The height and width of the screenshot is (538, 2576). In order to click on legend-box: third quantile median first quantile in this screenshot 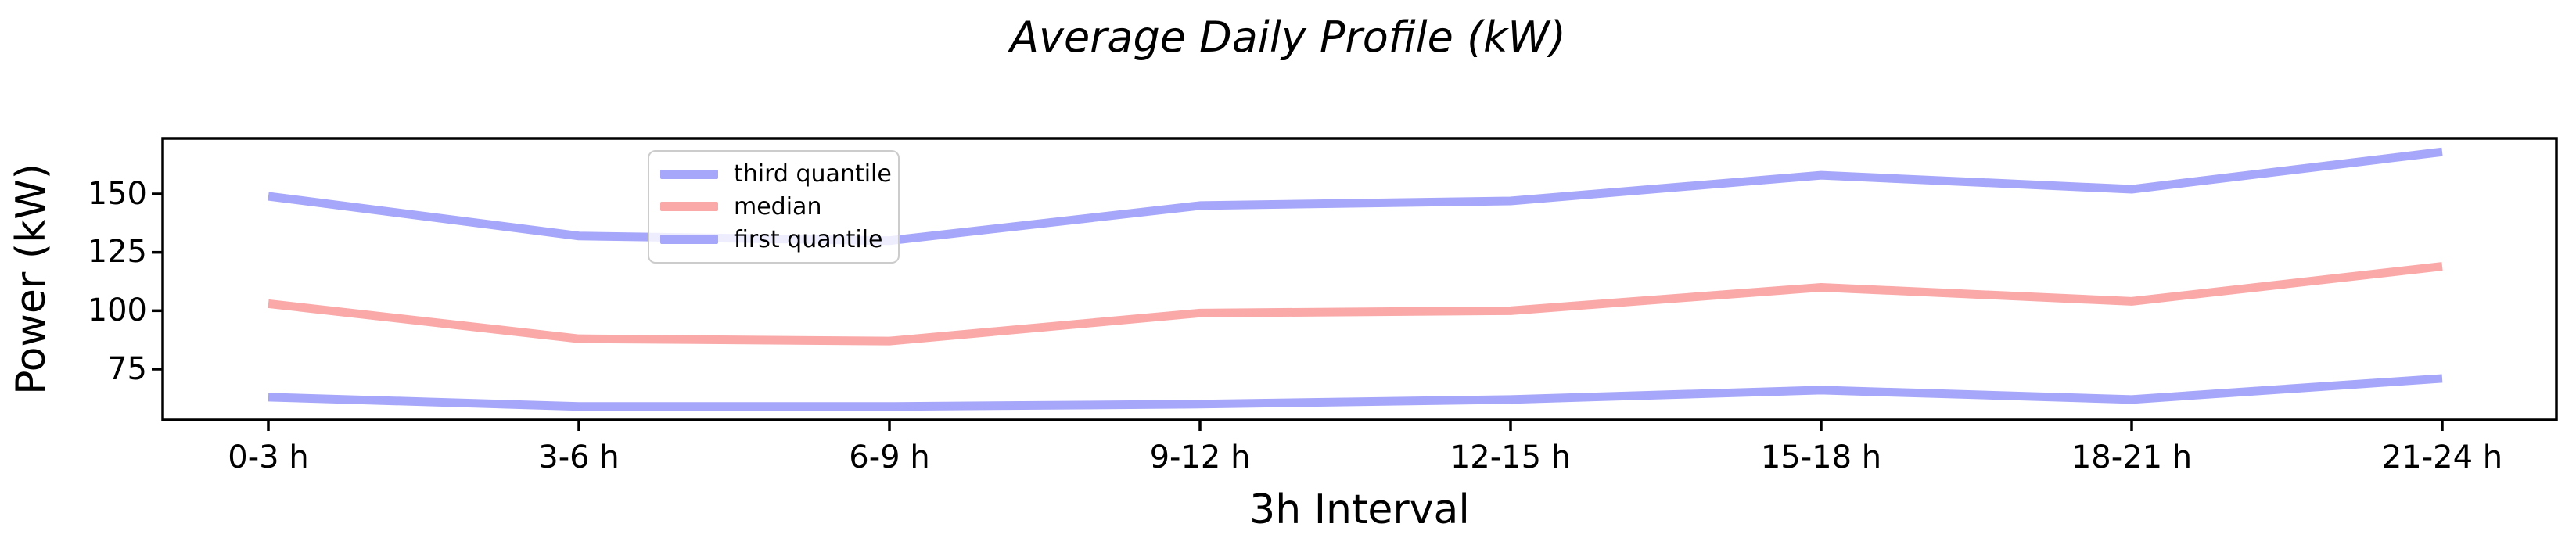, I will do `click(774, 207)`.